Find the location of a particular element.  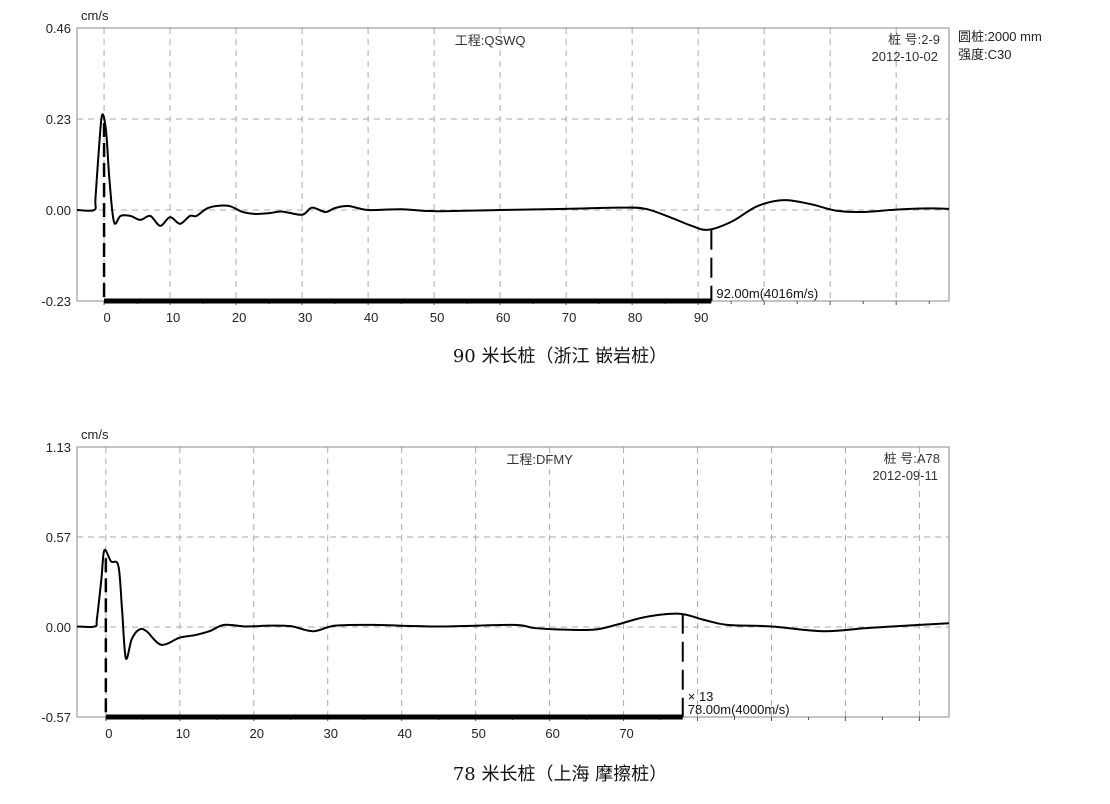

y-tick-label: -0.23 is located at coordinates (56, 301).